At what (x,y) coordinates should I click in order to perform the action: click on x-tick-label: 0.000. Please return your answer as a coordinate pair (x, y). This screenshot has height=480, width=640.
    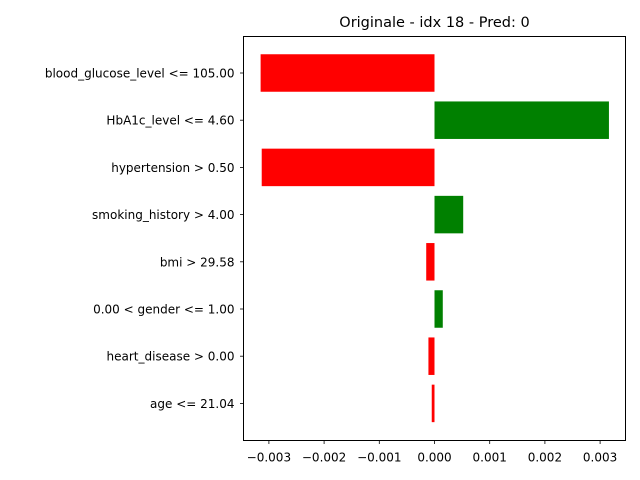
    Looking at the image, I should click on (434, 458).